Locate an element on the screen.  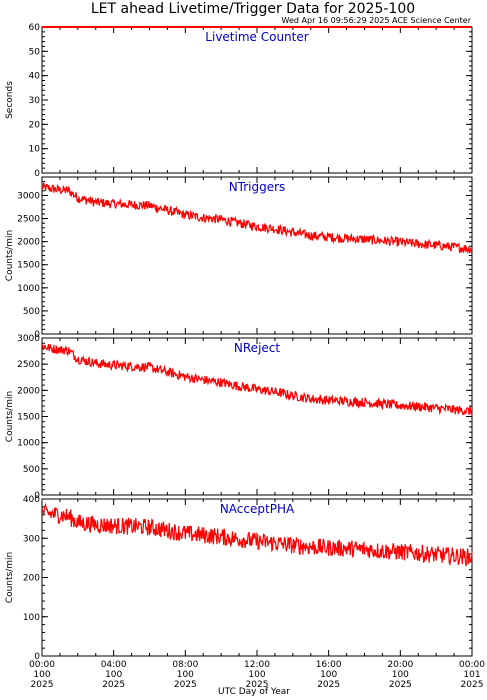
y-tick-label: 50 is located at coordinates (35, 52).